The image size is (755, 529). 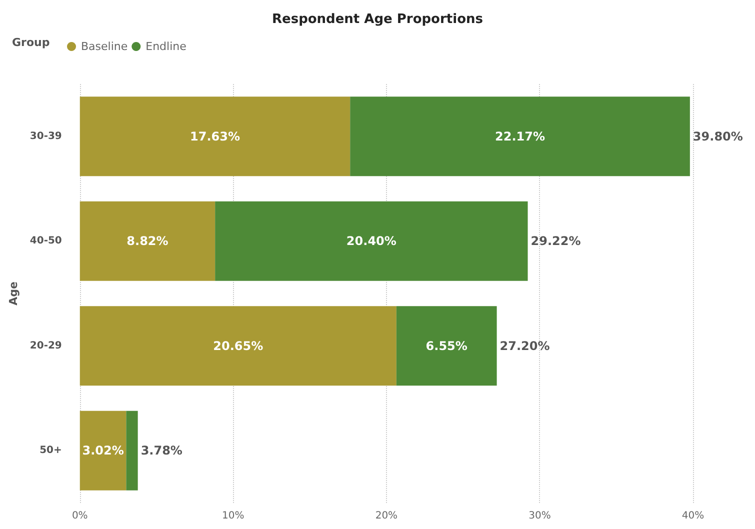 I want to click on total-label: 39.80%, so click(x=717, y=136).